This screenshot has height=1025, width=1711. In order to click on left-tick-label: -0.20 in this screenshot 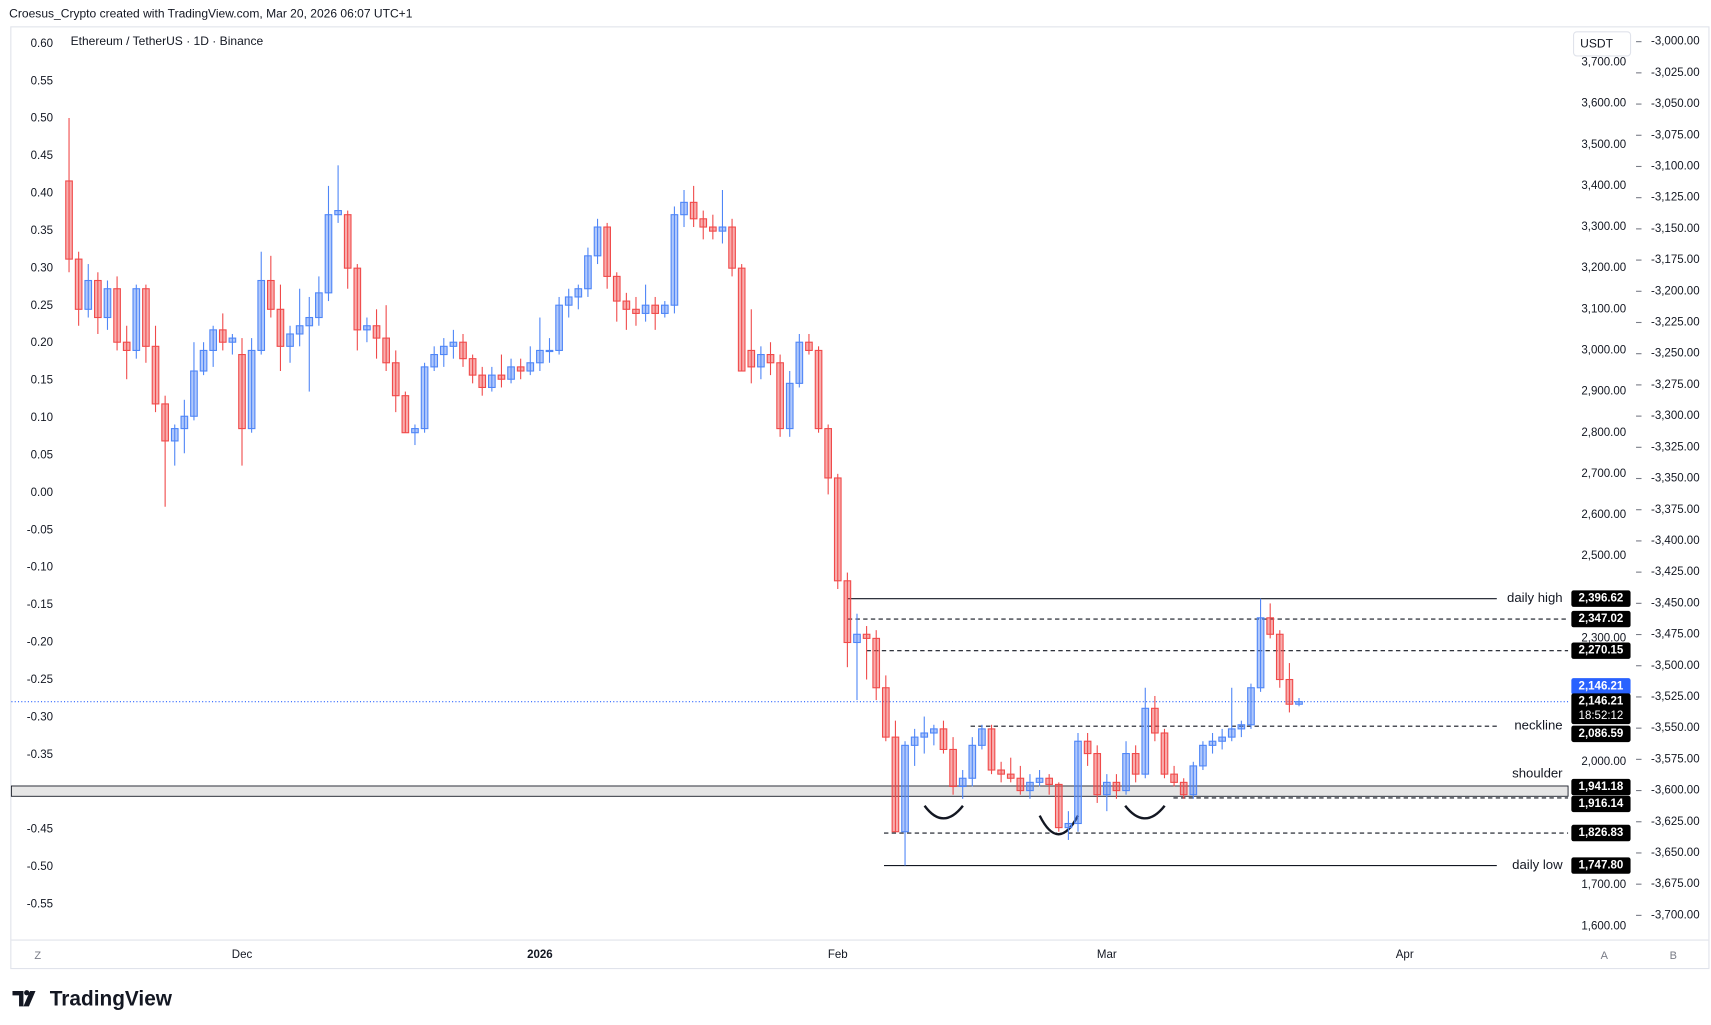, I will do `click(40, 643)`.